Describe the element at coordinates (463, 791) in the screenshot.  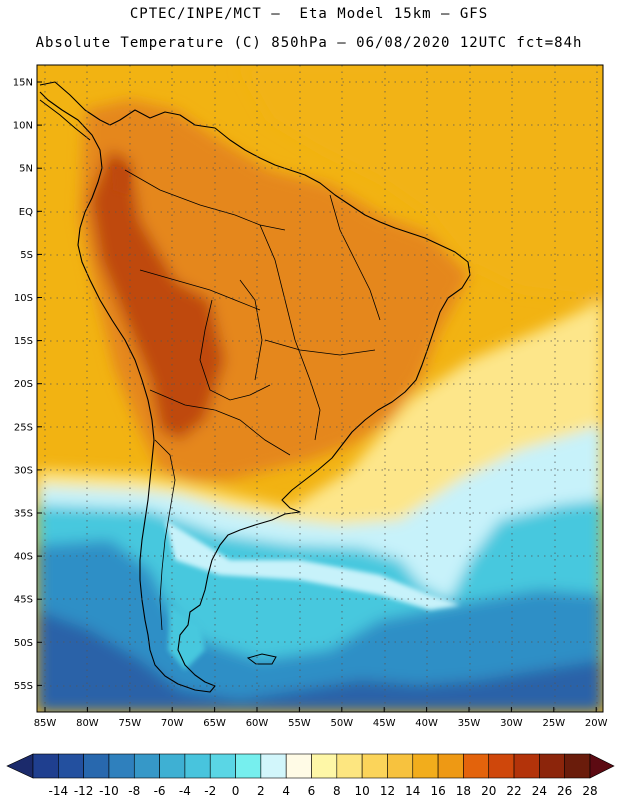
I see `colorbar-tick-label: 18` at that location.